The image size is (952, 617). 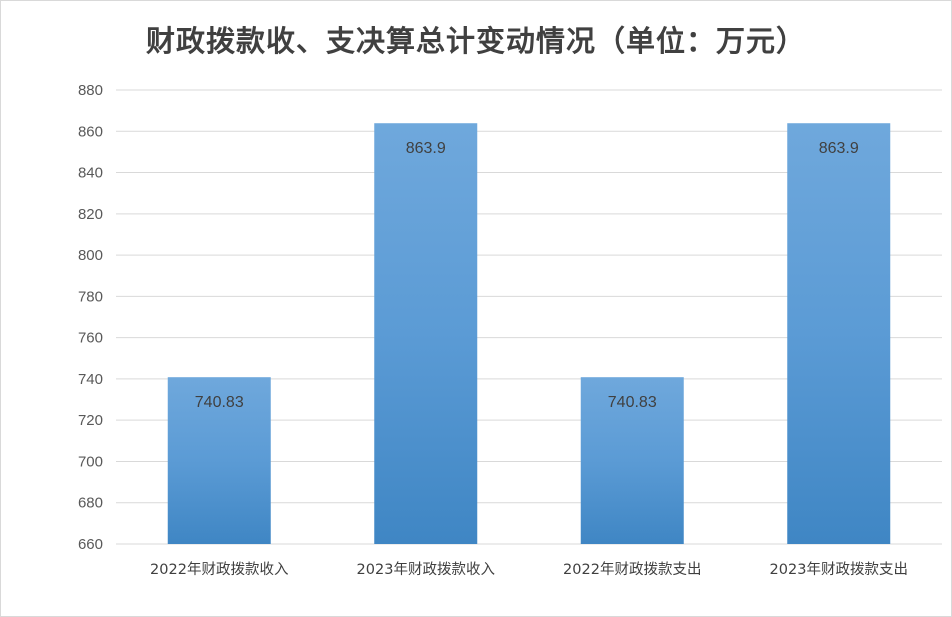 I want to click on x-tick-label: 2023年财政拨款收入, so click(x=426, y=569).